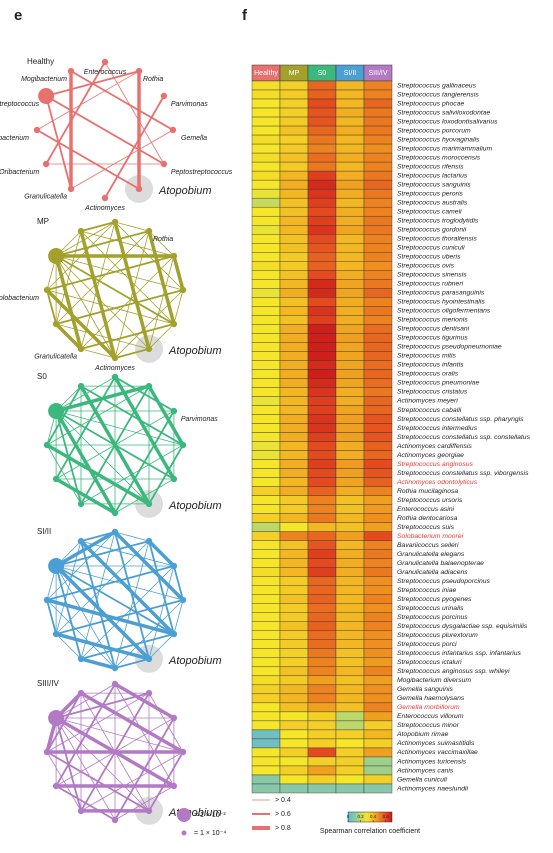 The image size is (553, 853). What do you see at coordinates (426, 527) in the screenshot?
I see `row-label: Streptococcus suis` at bounding box center [426, 527].